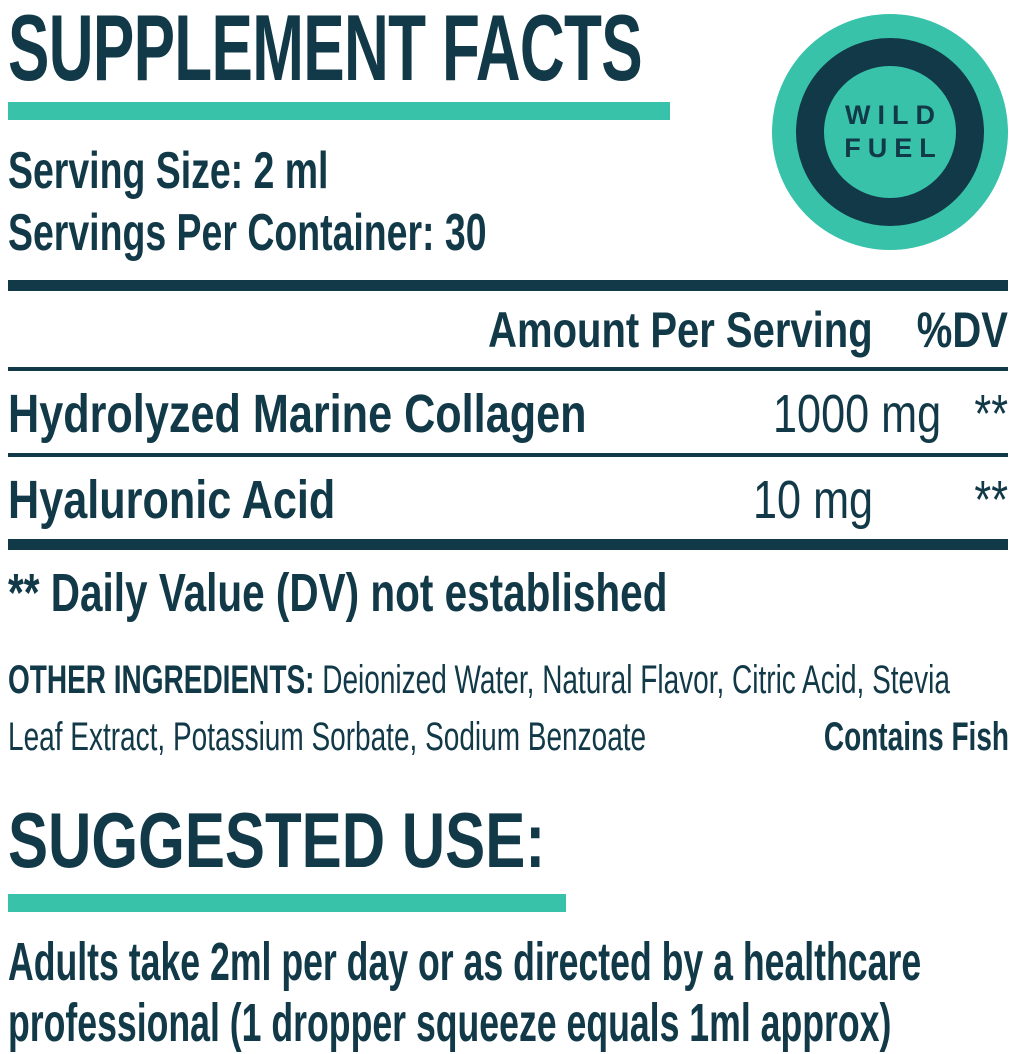 The height and width of the screenshot is (1054, 1016). What do you see at coordinates (338, 593) in the screenshot?
I see `dv-footnote-text: ** Daily Value (DV) not established` at bounding box center [338, 593].